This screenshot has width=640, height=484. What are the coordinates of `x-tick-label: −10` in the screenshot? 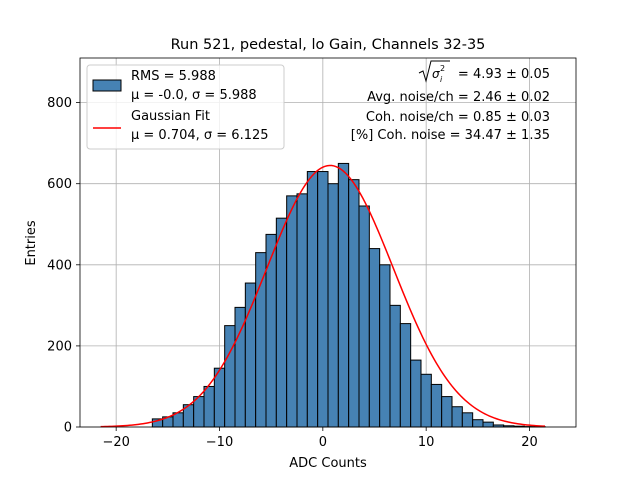 It's located at (219, 442).